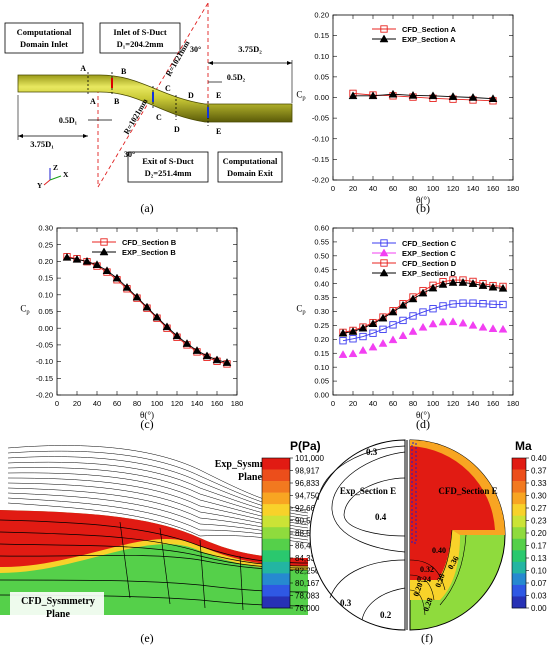 Image resolution: width=550 pixels, height=650 pixels. I want to click on domain-exit-box, so click(250, 167).